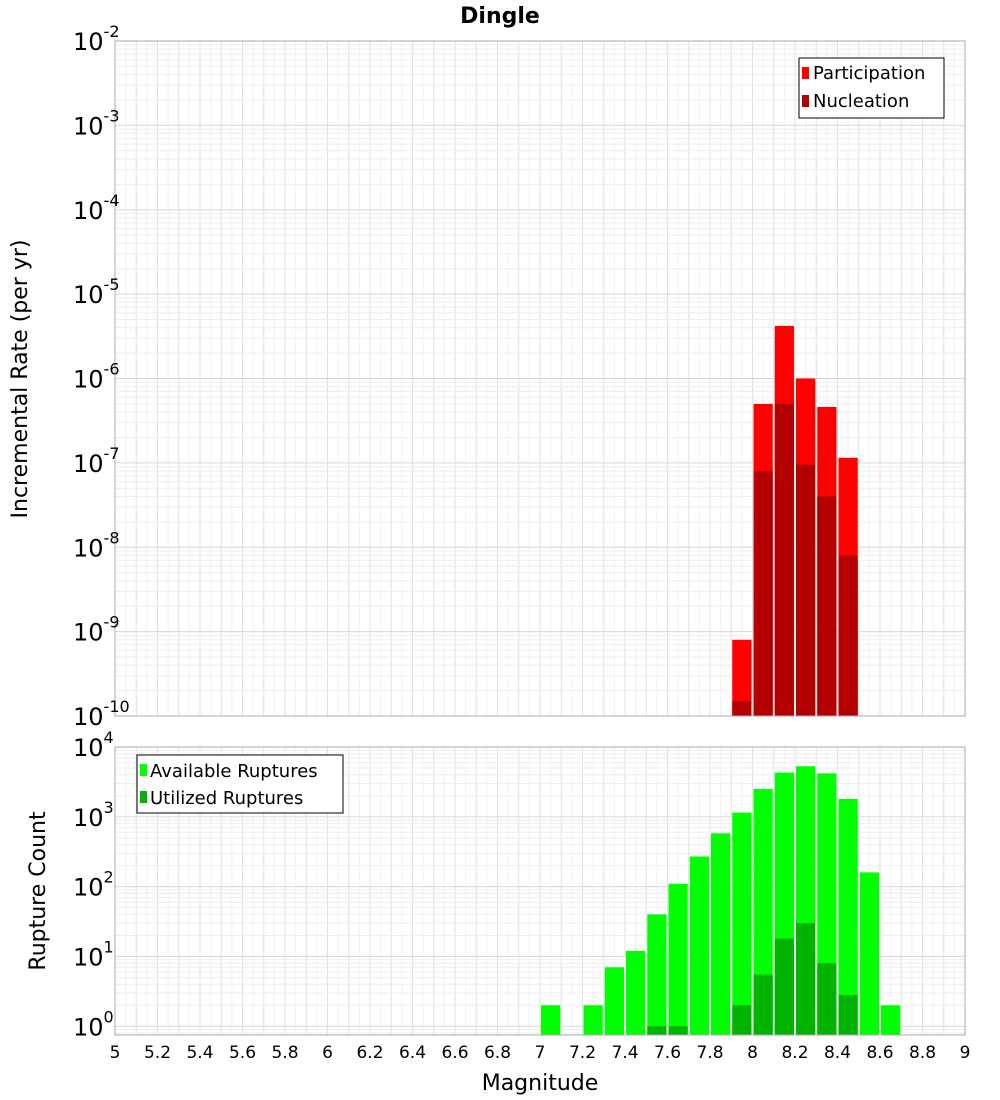  Describe the element at coordinates (96, 461) in the screenshot. I see `rate-y-tick-label: 10⁻⁷` at that location.